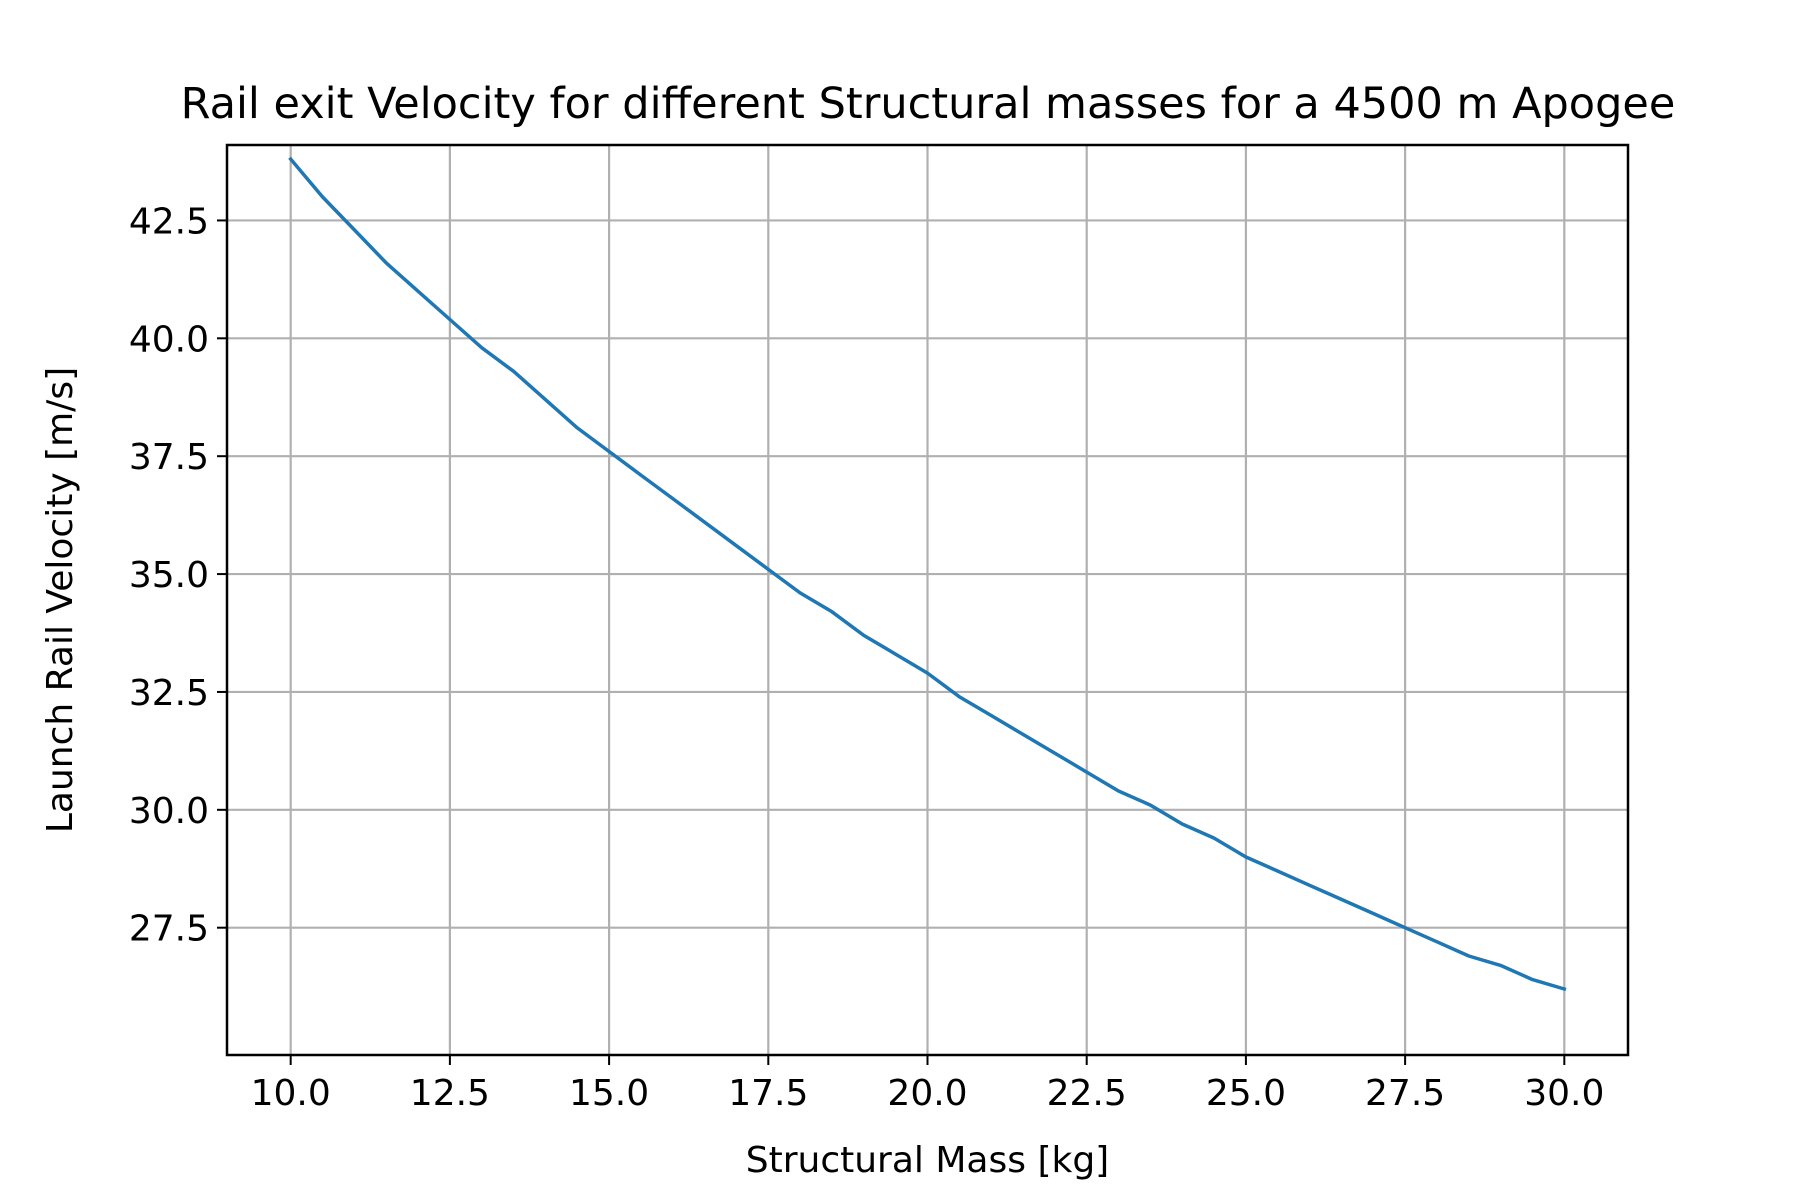 This screenshot has width=1800, height=1200. Describe the element at coordinates (1564, 1093) in the screenshot. I see `x-tick-label: 30.0` at that location.